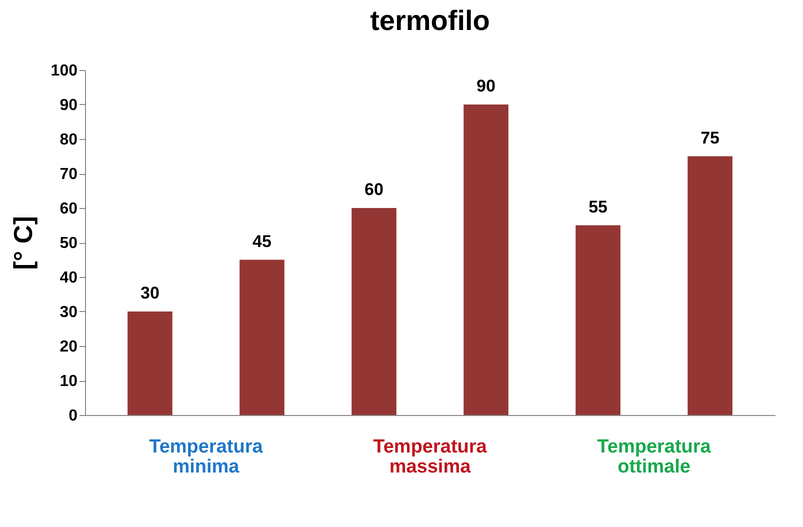 Image resolution: width=803 pixels, height=527 pixels. What do you see at coordinates (430, 457) in the screenshot?
I see `x-tick-label: Temperatura massima` at bounding box center [430, 457].